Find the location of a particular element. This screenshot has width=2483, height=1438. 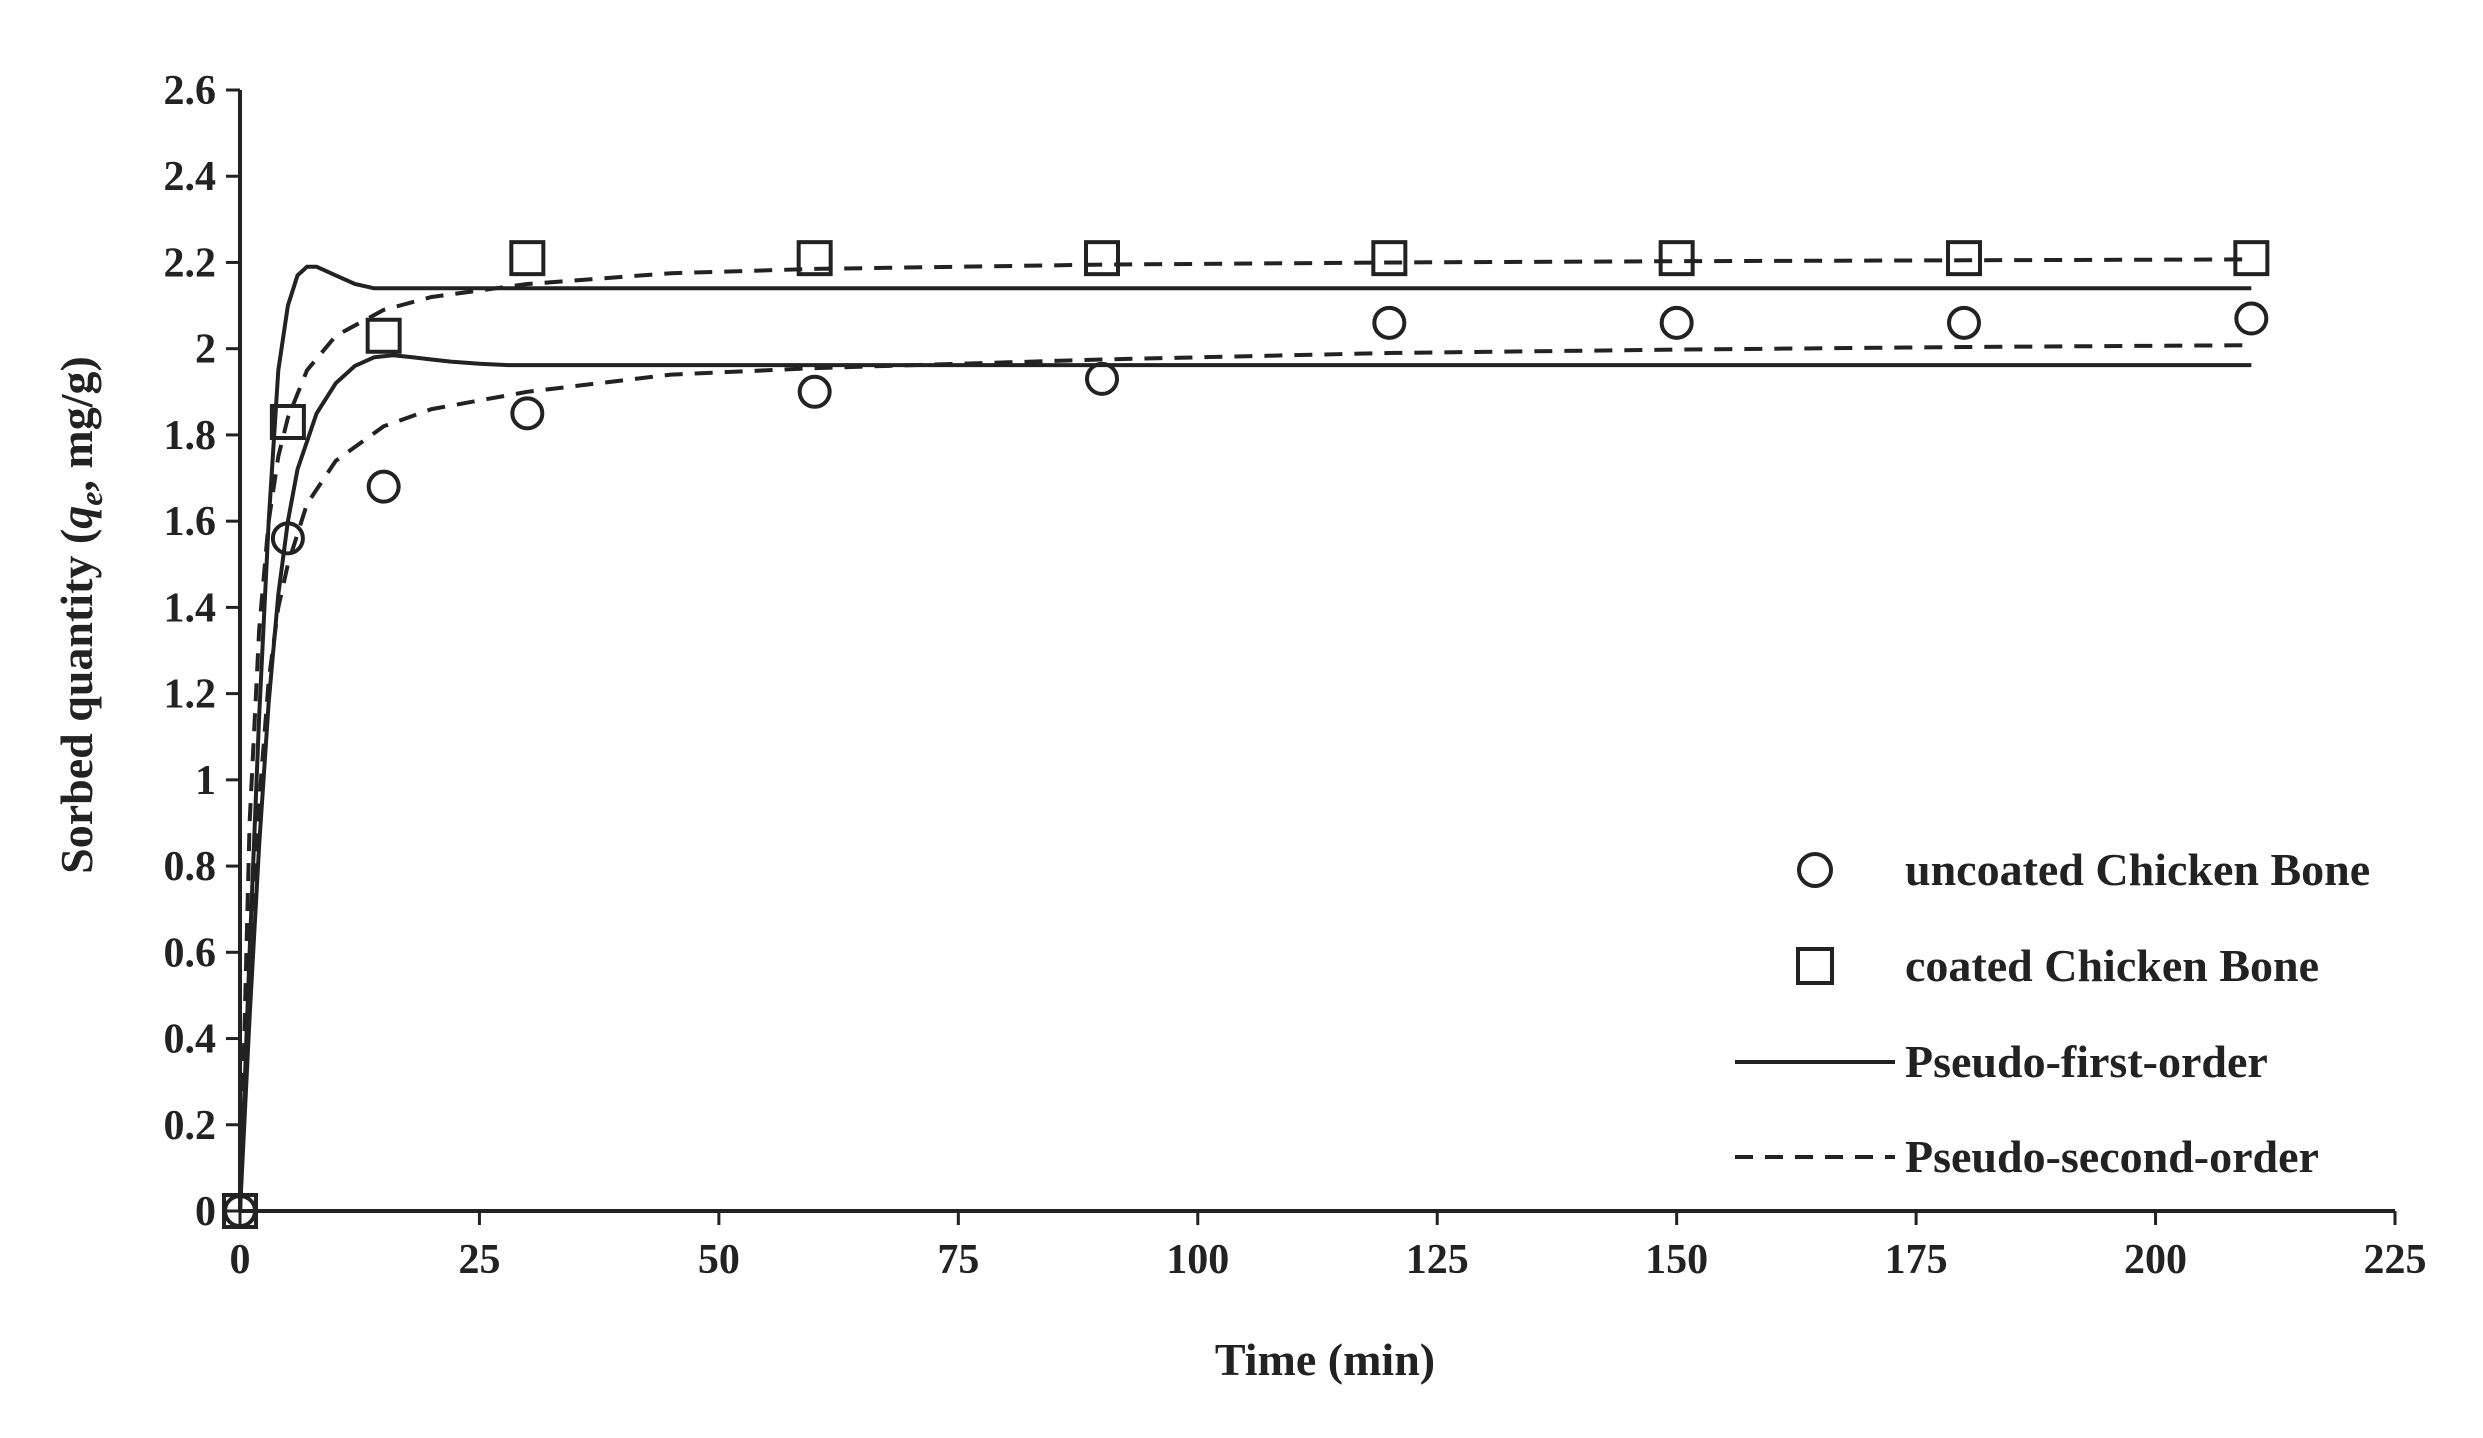

legend-item-uncoated: uncoated Chicken Bone is located at coordinates (2083, 869).